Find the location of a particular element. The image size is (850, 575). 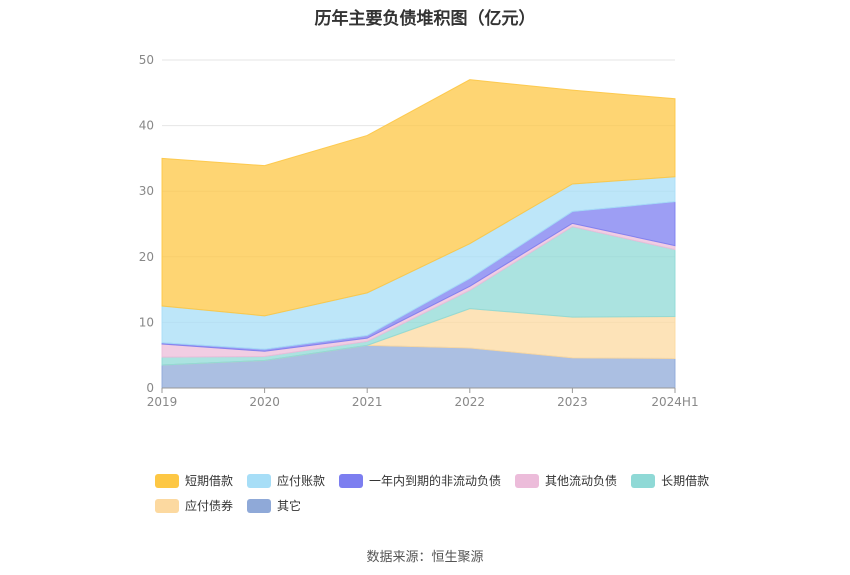

chart-title: 历年主要负债堆积图（亿元） is located at coordinates (425, 19).